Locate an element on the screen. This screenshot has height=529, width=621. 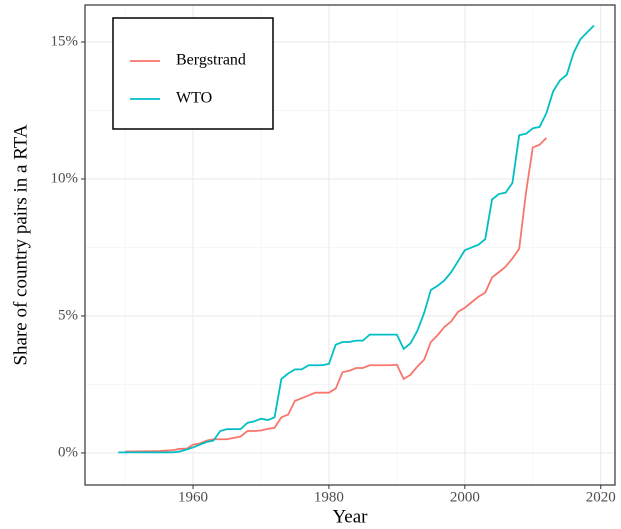
y-tick-label: 0% is located at coordinates (68, 452).